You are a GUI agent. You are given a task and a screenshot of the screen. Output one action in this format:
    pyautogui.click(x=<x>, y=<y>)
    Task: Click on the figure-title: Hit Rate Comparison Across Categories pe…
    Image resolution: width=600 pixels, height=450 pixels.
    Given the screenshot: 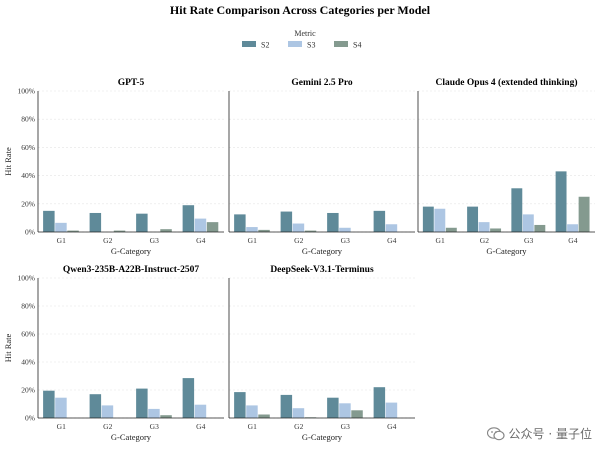 What is the action you would take?
    pyautogui.click(x=300, y=10)
    